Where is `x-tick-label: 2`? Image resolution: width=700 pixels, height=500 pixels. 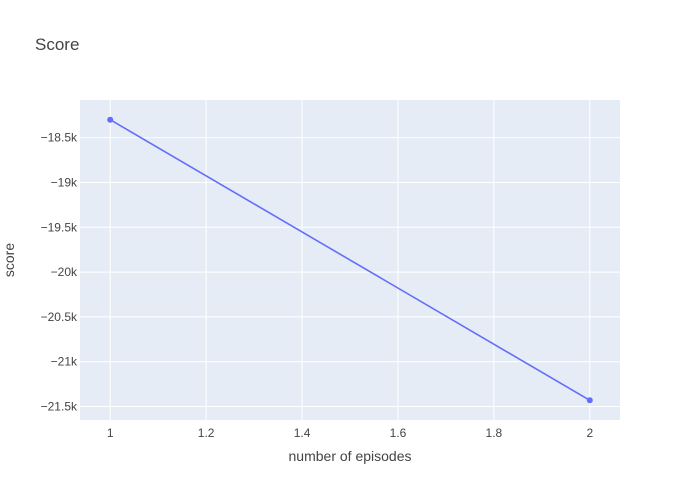
x-tick-label: 2 is located at coordinates (589, 433).